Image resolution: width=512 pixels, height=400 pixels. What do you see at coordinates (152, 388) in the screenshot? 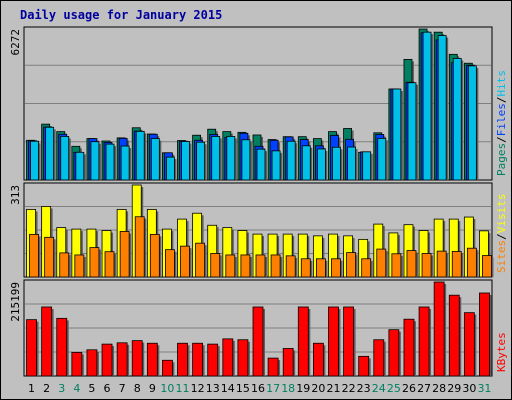
I see `day-label: 9` at bounding box center [152, 388].